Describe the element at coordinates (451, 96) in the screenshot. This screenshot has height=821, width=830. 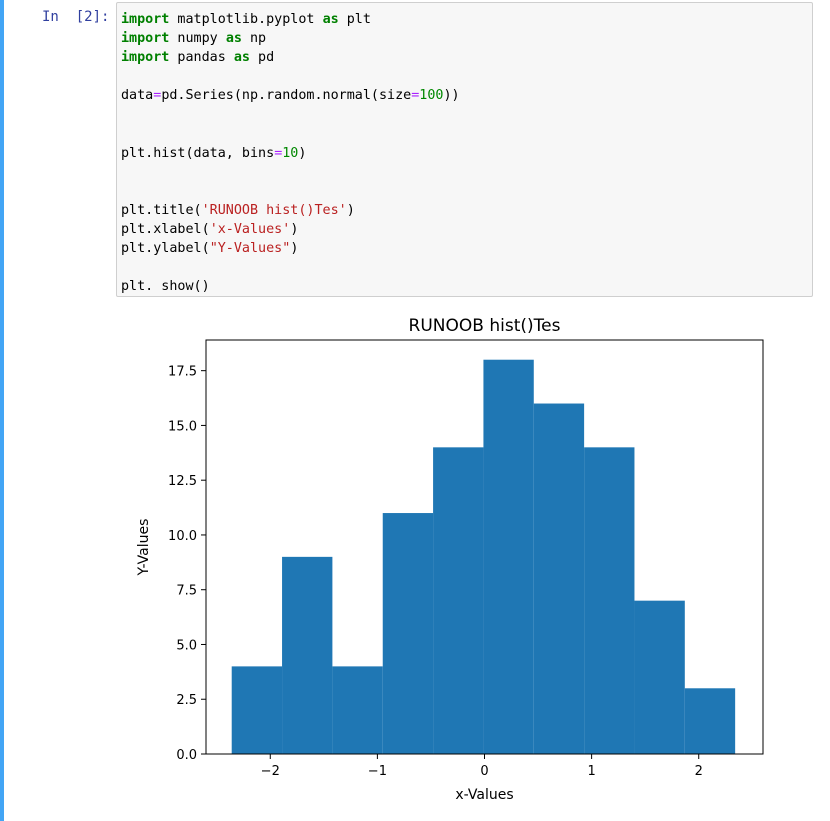
I see `code-token: ))` at that location.